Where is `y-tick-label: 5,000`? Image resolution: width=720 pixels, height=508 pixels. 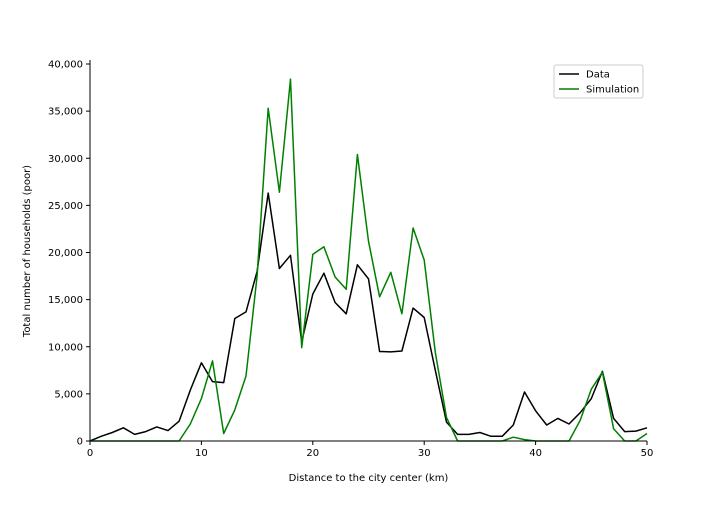 y-tick-label: 5,000 is located at coordinates (68, 394).